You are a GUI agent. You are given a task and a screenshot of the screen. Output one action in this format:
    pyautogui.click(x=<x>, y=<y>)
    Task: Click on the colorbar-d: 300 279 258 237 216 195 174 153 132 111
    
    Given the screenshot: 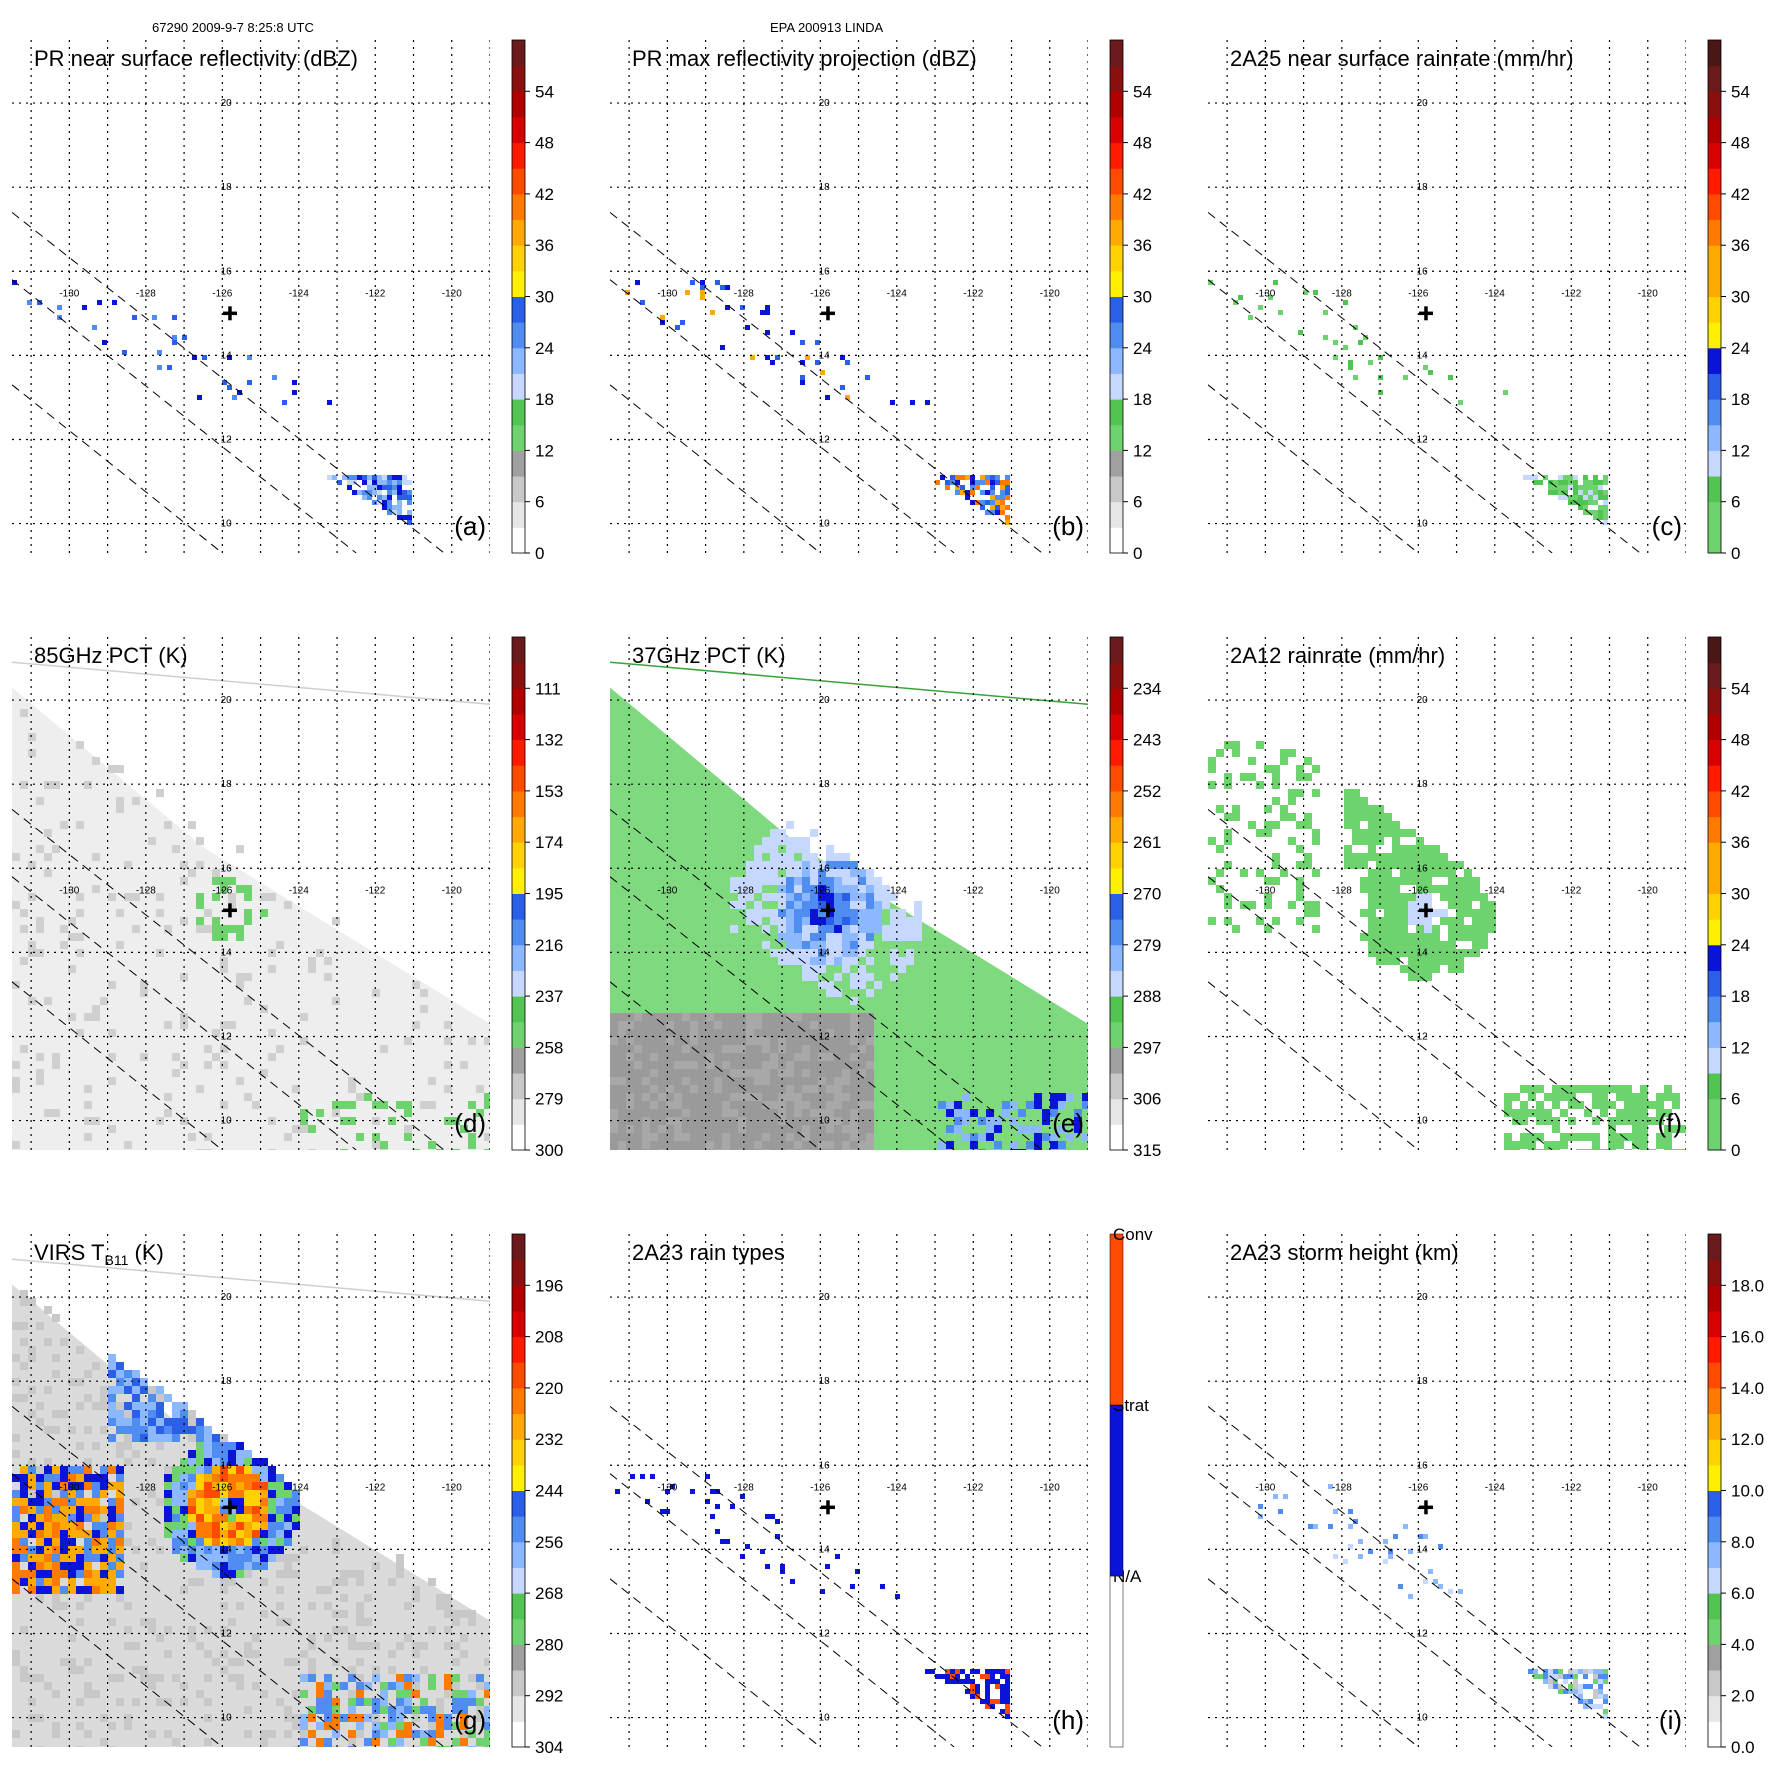 What is the action you would take?
    pyautogui.click(x=537, y=898)
    